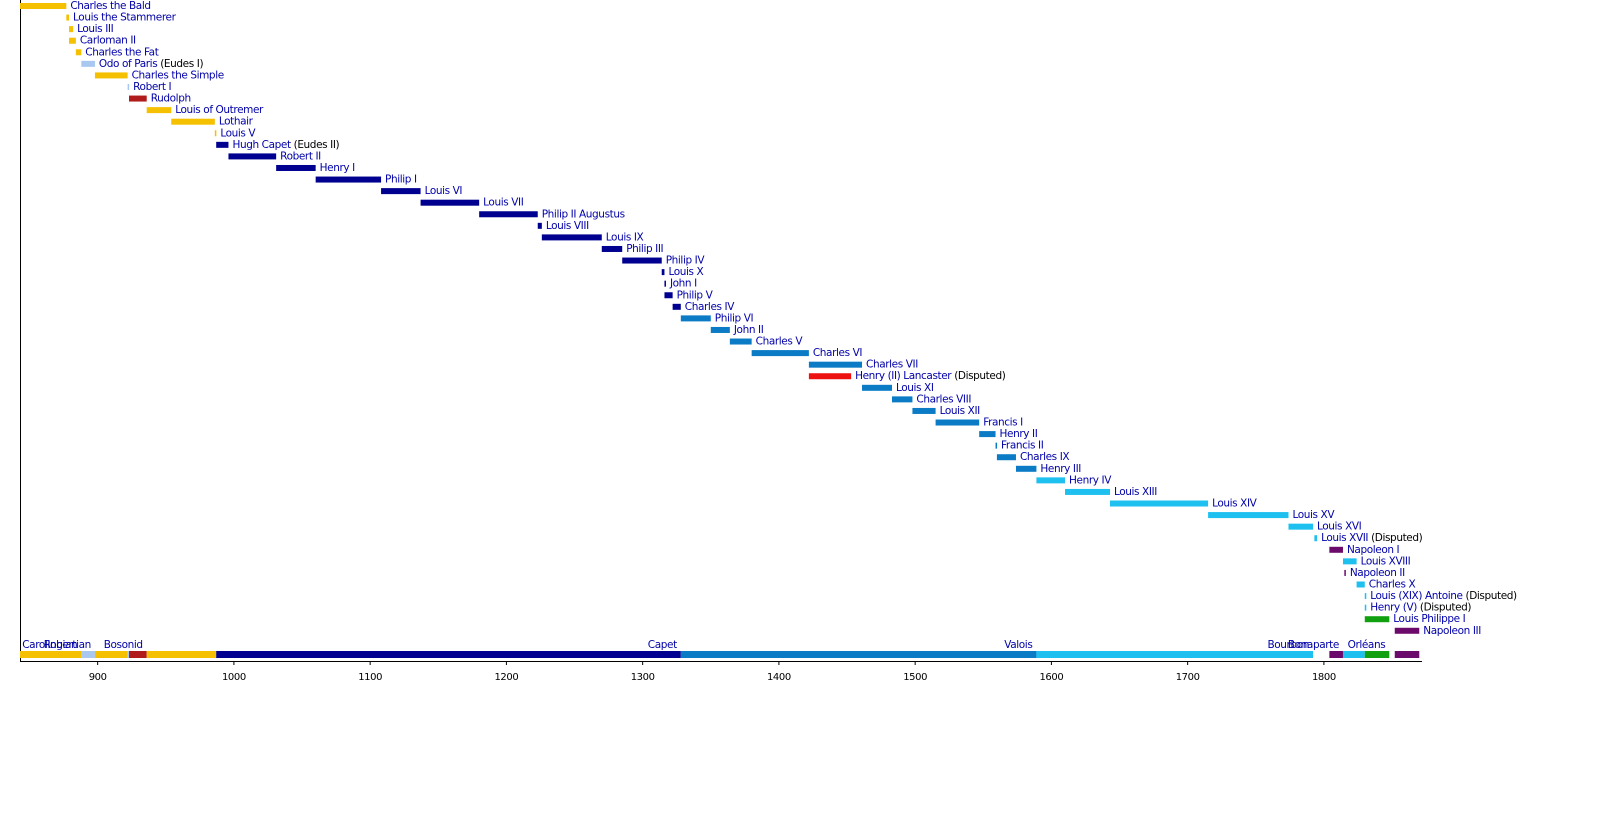  Describe the element at coordinates (1397, 538) in the screenshot. I see `monarch-note: (Disputed)` at that location.